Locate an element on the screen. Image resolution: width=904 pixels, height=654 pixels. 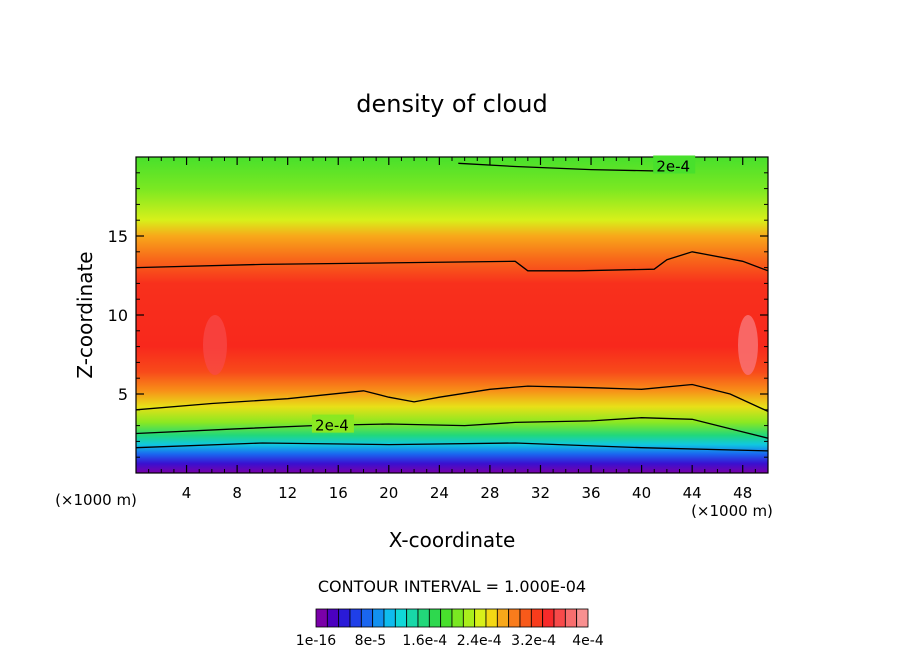
x-axis-label: X-coordinate is located at coordinates (452, 540).